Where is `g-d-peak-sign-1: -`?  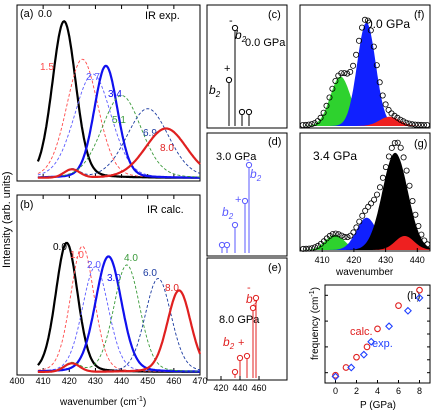 g-d-peak-sign-1: - is located at coordinates (248, 160).